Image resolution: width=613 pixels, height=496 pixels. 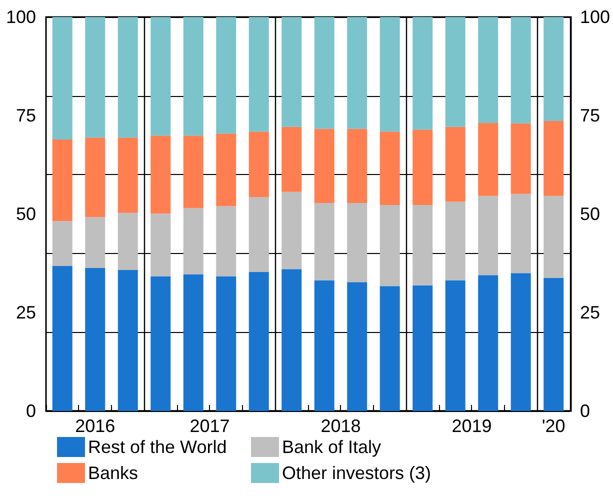 What do you see at coordinates (31, 411) in the screenshot?
I see `y-tick-label: 0` at bounding box center [31, 411].